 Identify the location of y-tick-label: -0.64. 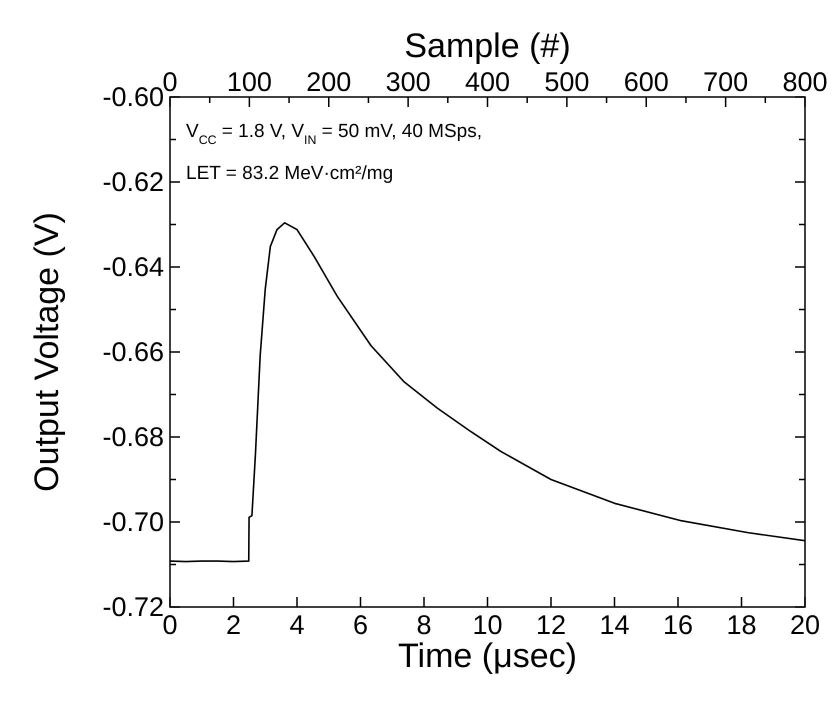
(133, 267).